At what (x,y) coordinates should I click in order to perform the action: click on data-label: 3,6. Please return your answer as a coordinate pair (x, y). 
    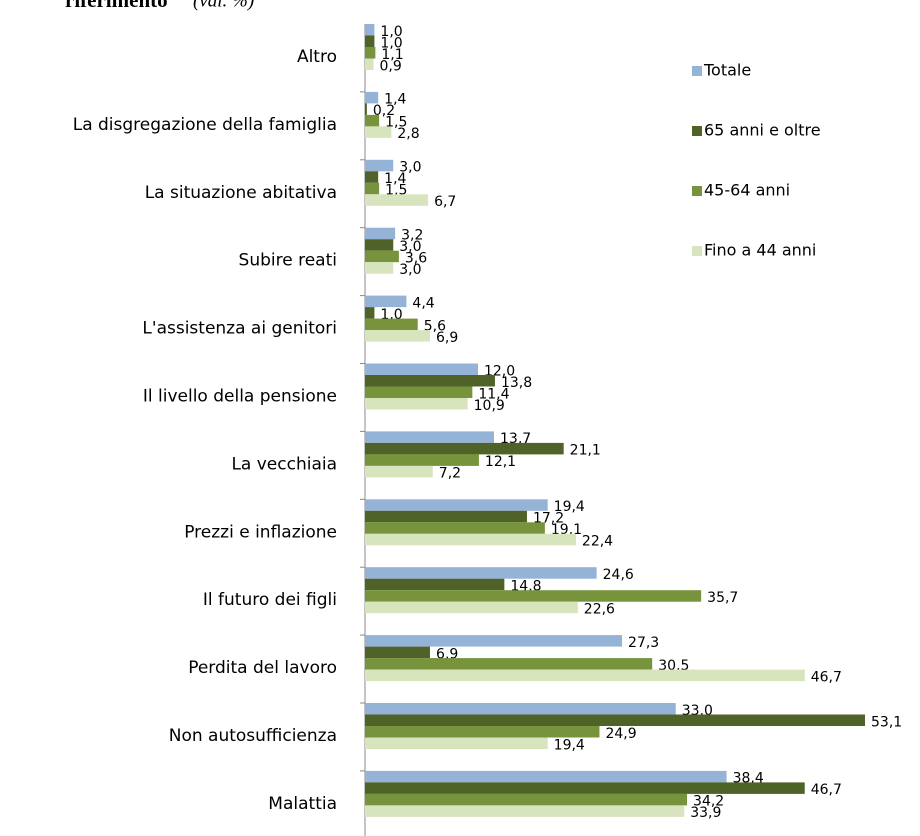
    Looking at the image, I should click on (416, 258).